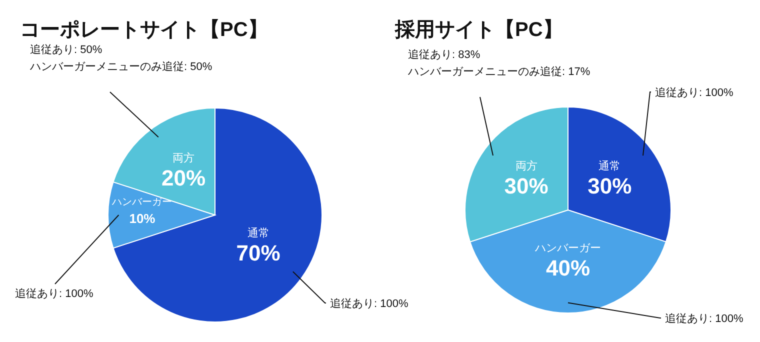 The image size is (760, 342). I want to click on data-label: 20%, so click(184, 178).